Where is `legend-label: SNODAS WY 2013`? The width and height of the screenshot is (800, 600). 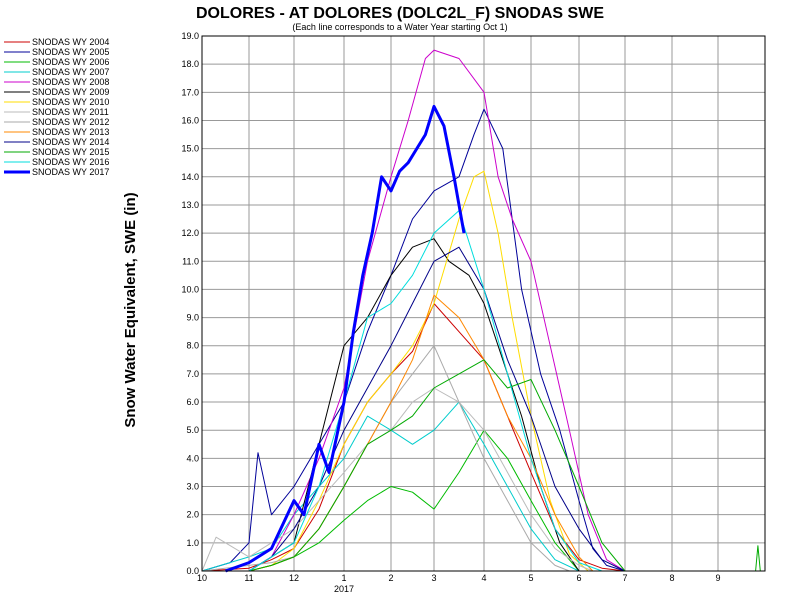
legend-label: SNODAS WY 2013 is located at coordinates (70, 132).